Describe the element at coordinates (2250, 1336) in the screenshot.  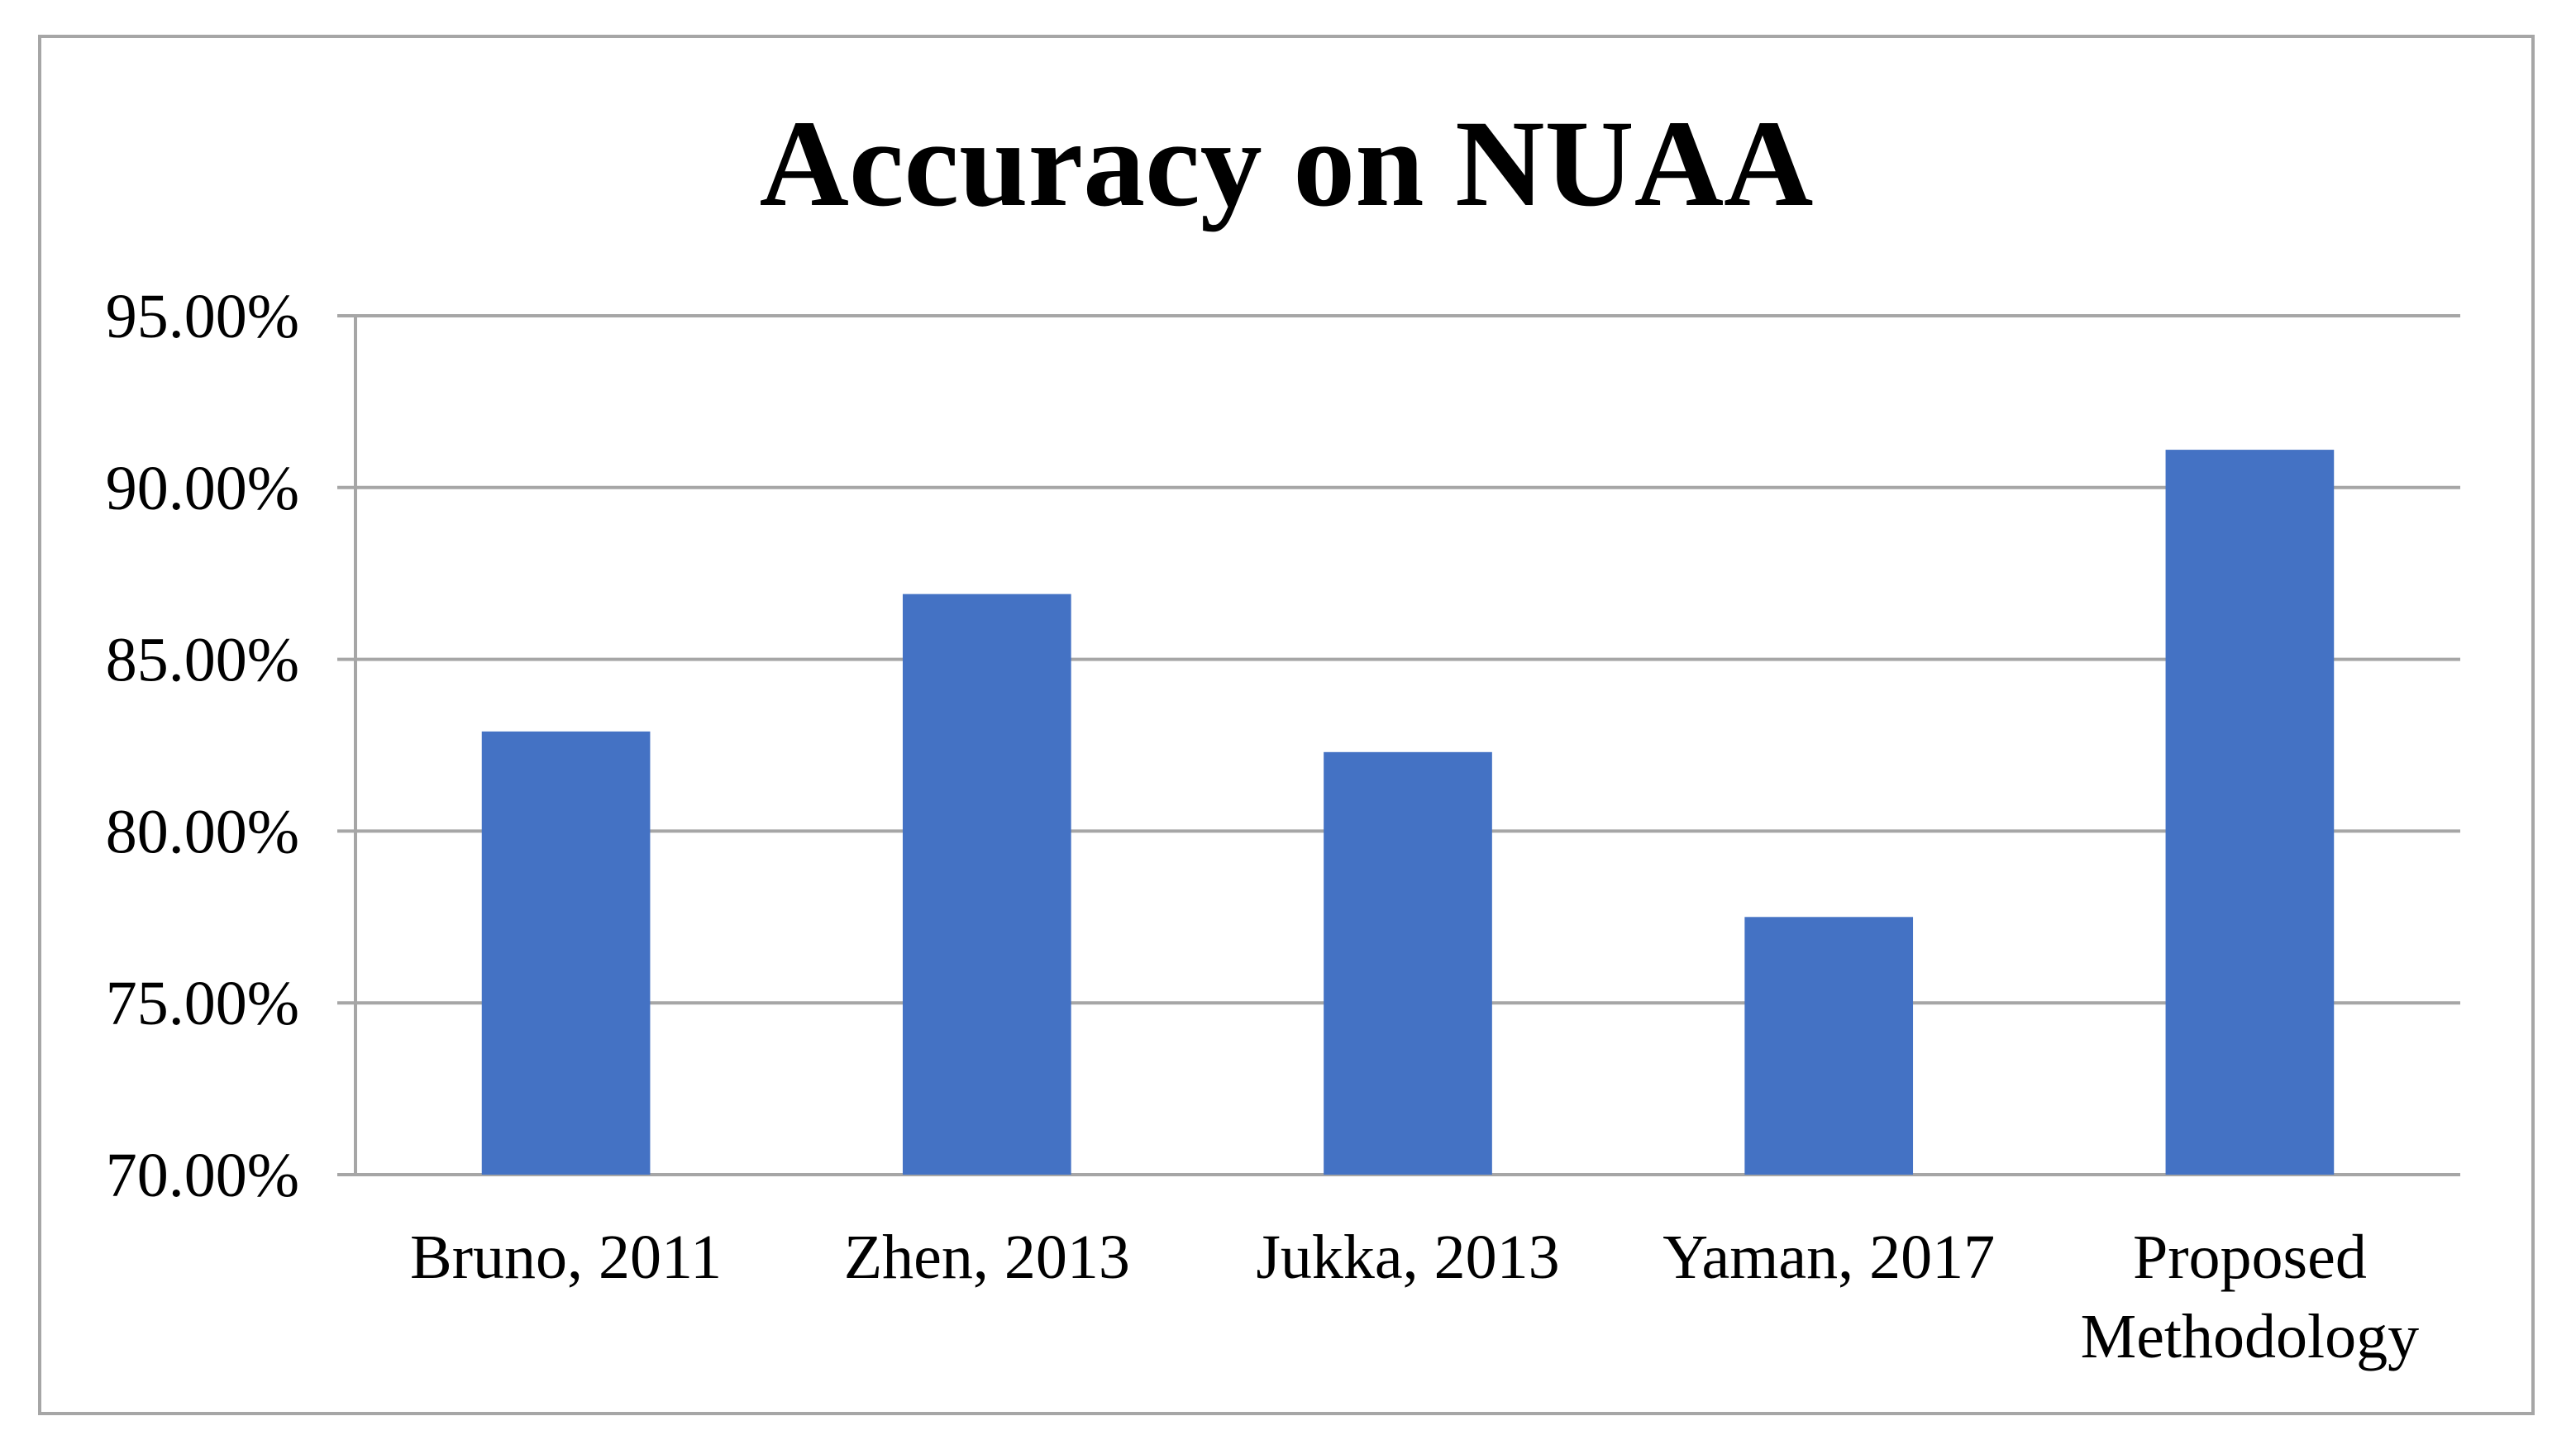
I see `x-category-label: Methodology` at that location.